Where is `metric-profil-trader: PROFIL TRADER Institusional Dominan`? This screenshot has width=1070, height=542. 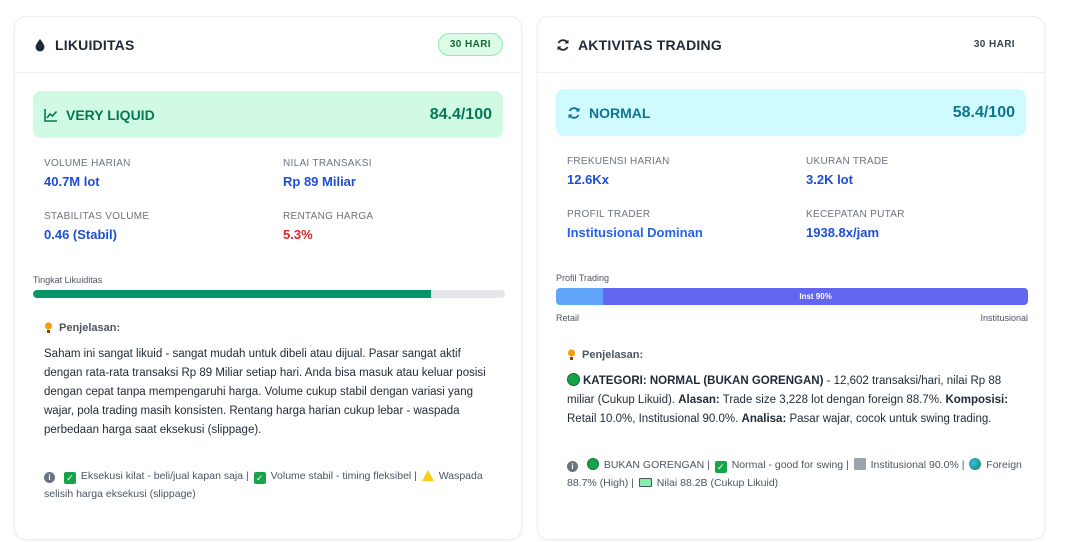
metric-profil-trader: PROFIL TRADER Institusional Dominan is located at coordinates (635, 224).